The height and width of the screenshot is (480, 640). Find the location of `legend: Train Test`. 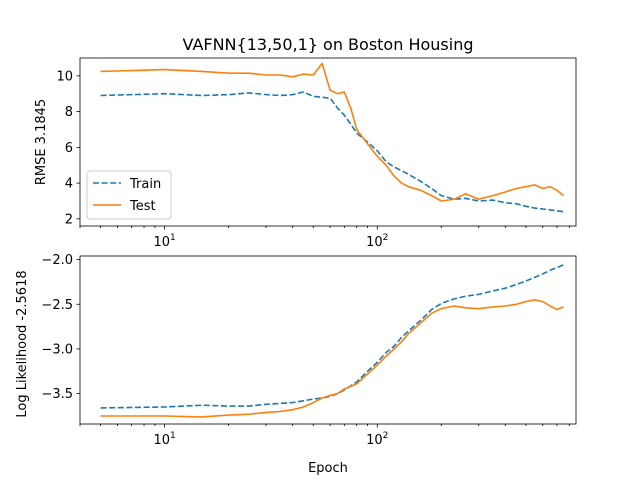

legend: Train Test is located at coordinates (129, 195).